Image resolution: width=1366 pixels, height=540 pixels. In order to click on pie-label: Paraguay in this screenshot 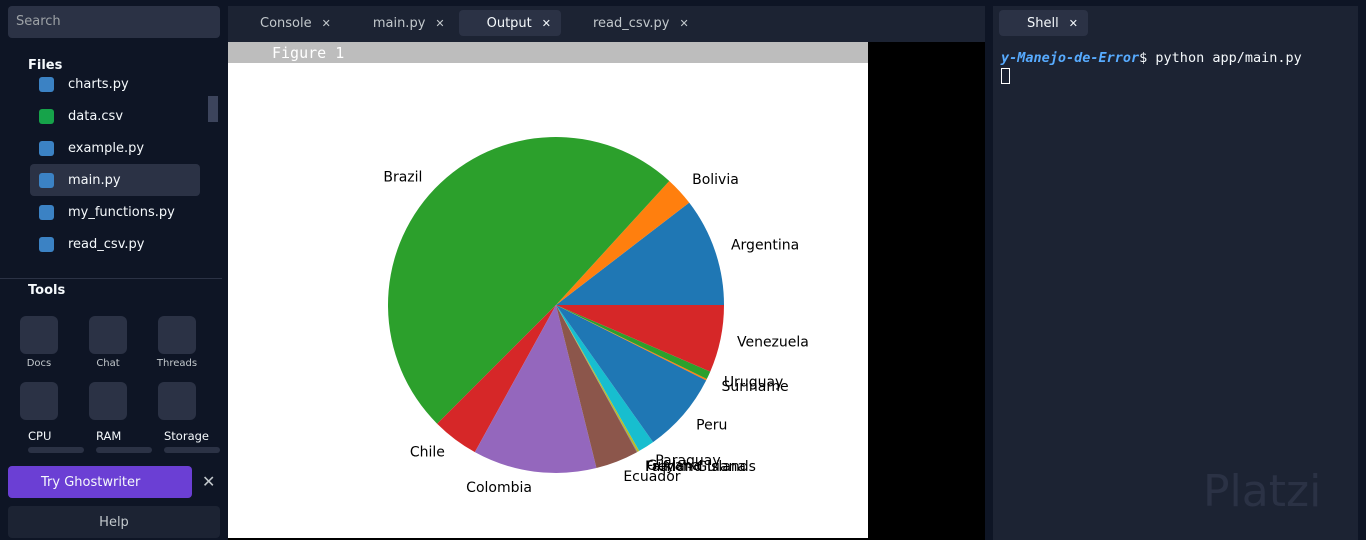, I will do `click(687, 461)`.